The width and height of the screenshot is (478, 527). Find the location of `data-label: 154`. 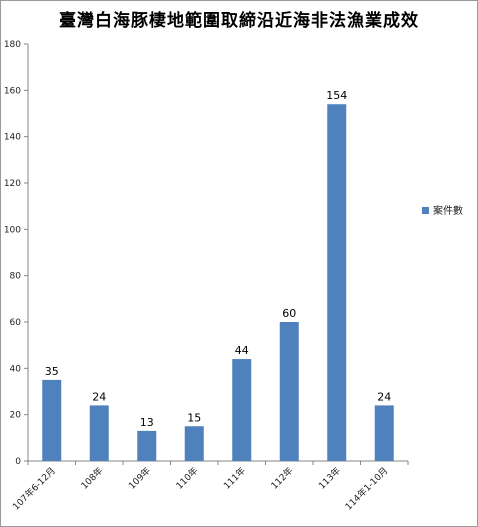

data-label: 154 is located at coordinates (336, 95).